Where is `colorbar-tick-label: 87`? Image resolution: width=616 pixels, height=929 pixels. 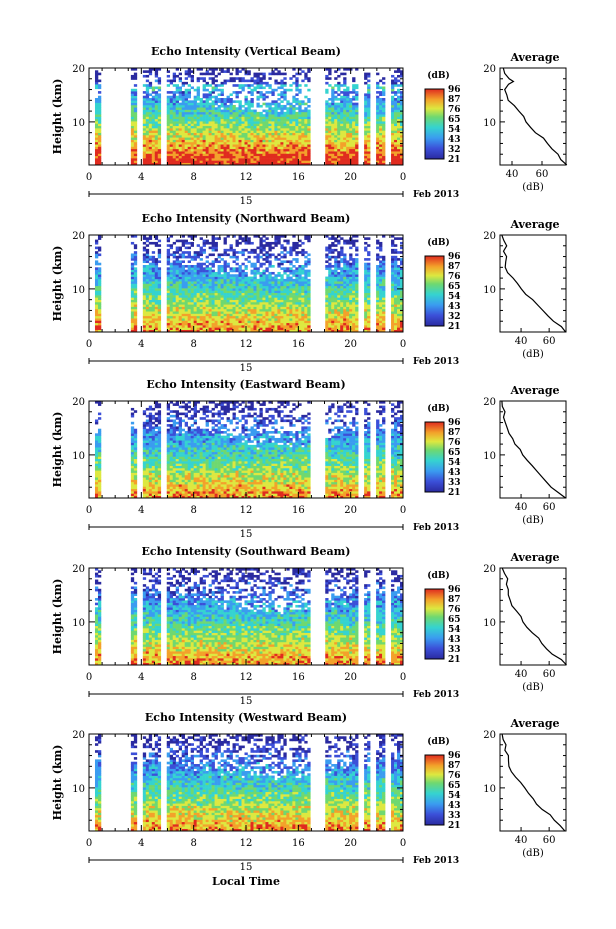 colorbar-tick-label: 87 is located at coordinates (454, 100).